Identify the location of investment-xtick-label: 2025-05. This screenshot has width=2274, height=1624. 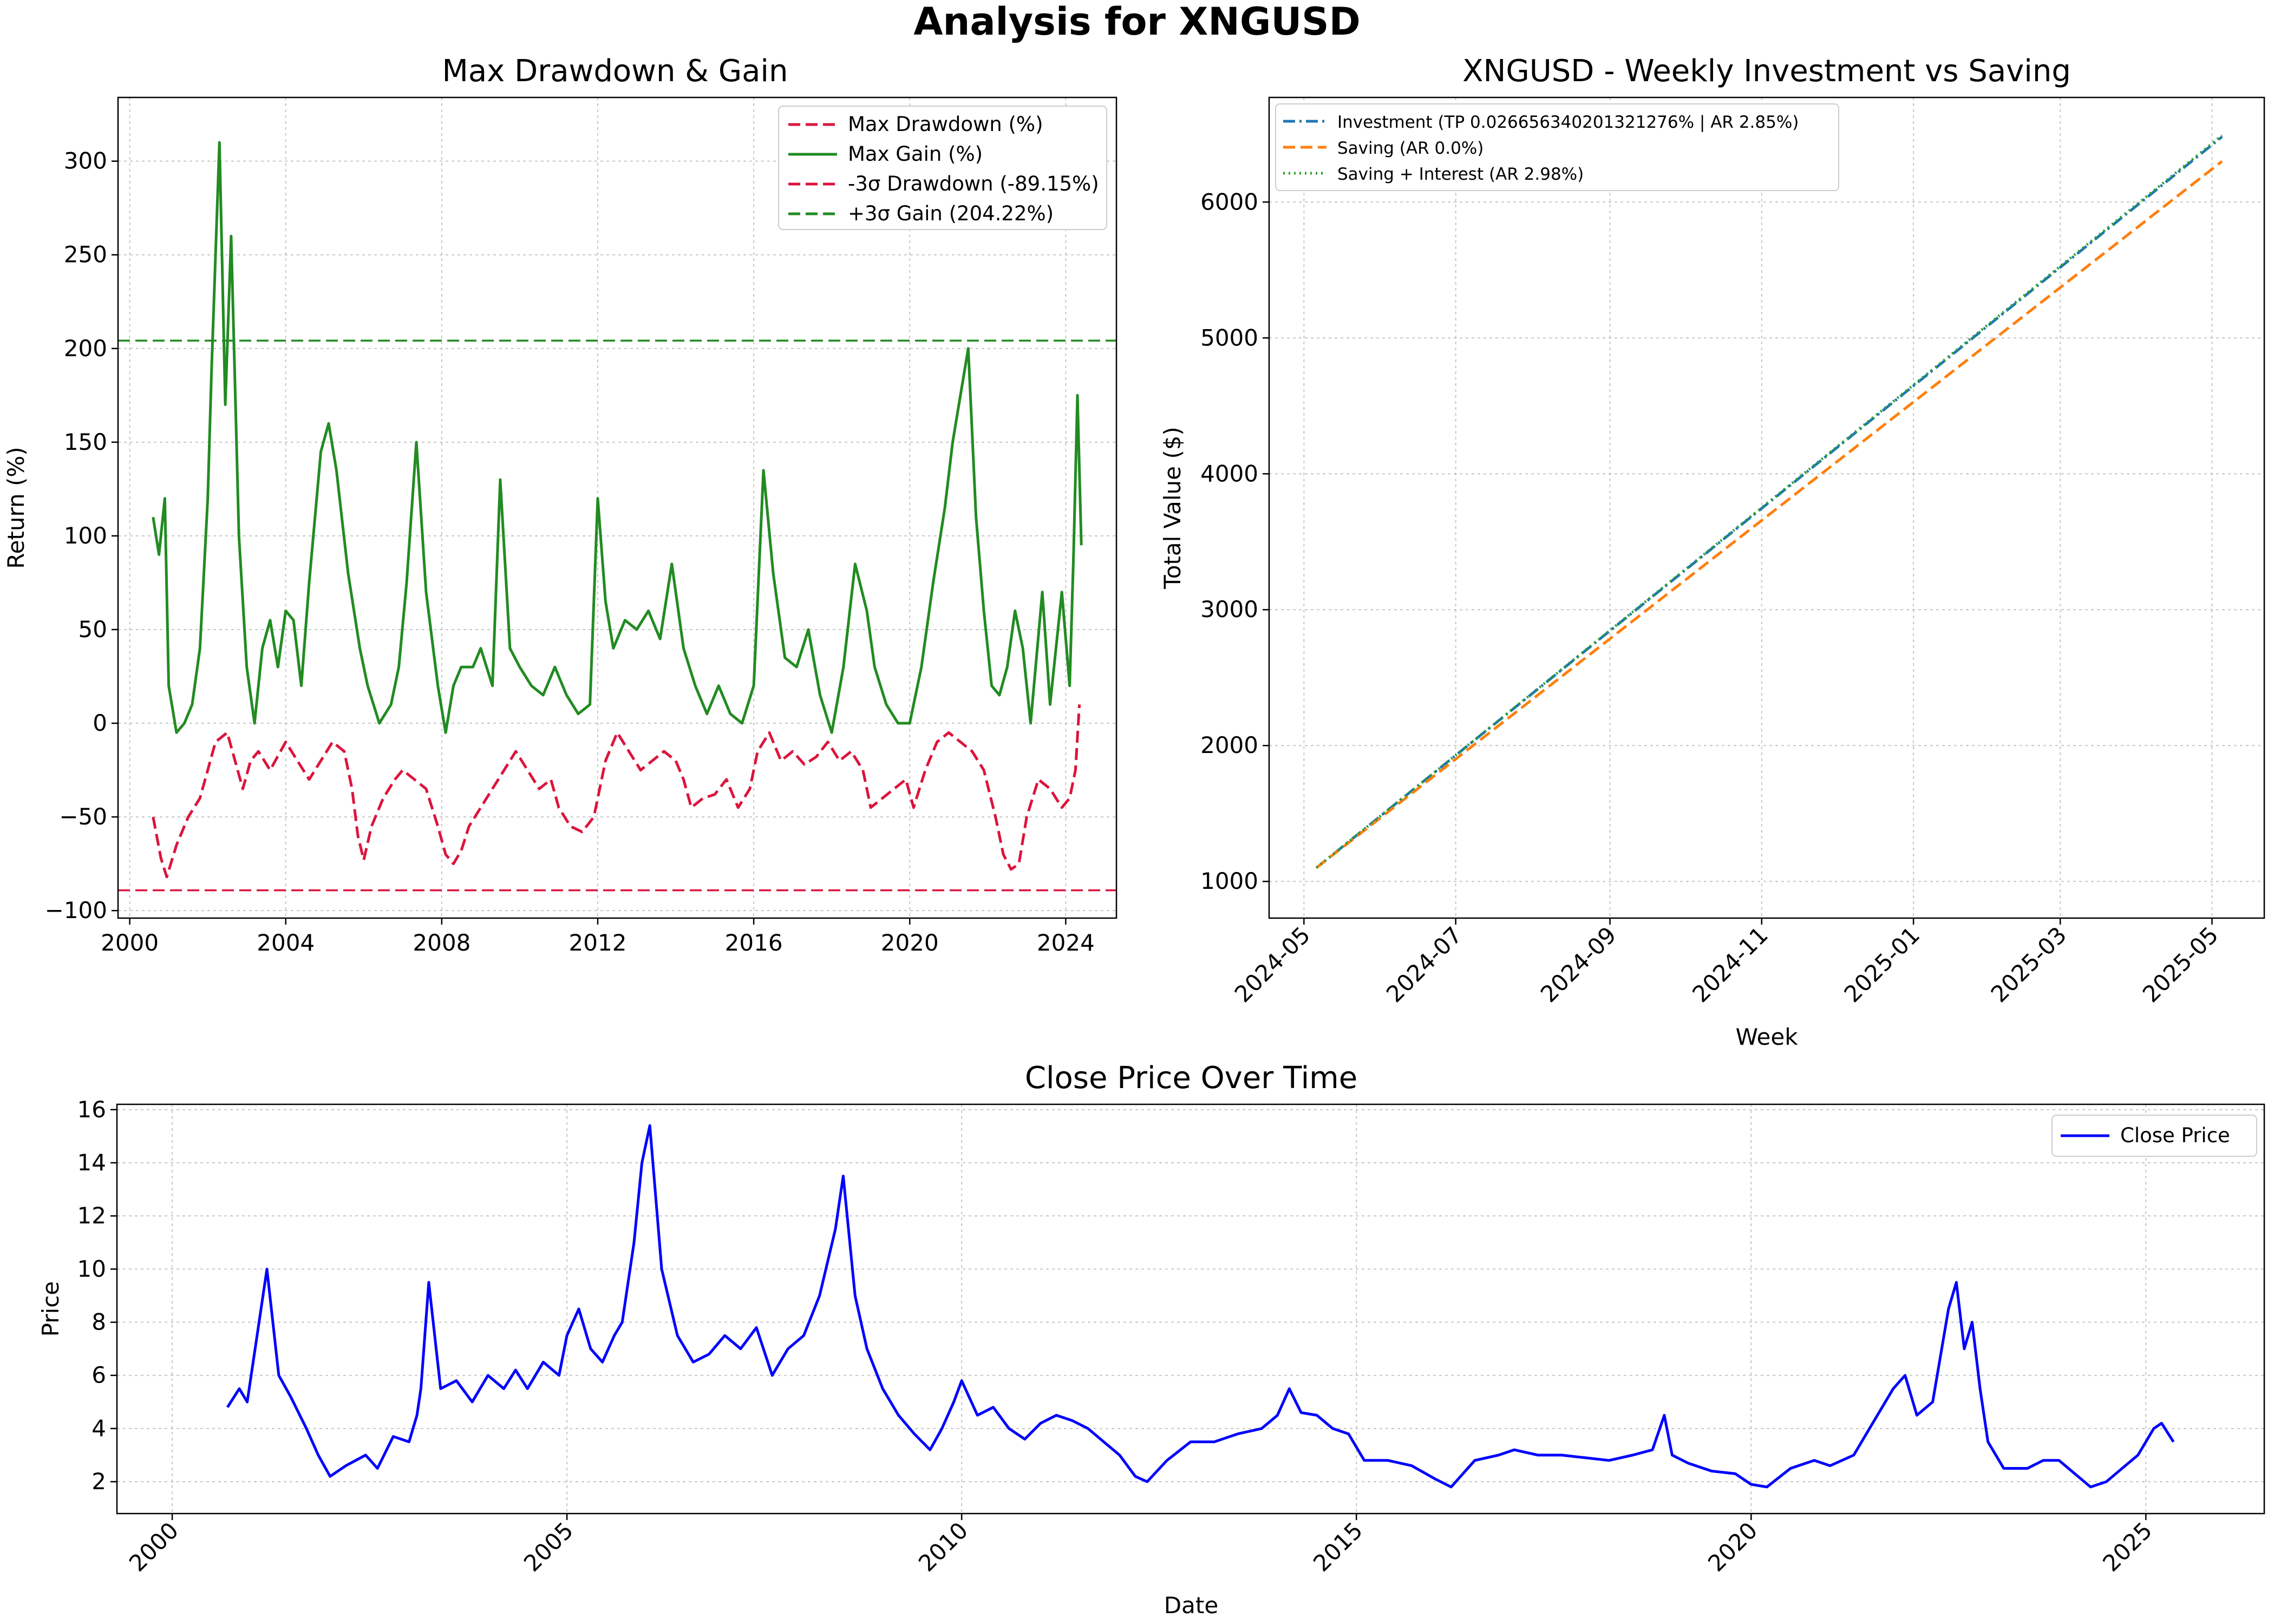
(2181, 964).